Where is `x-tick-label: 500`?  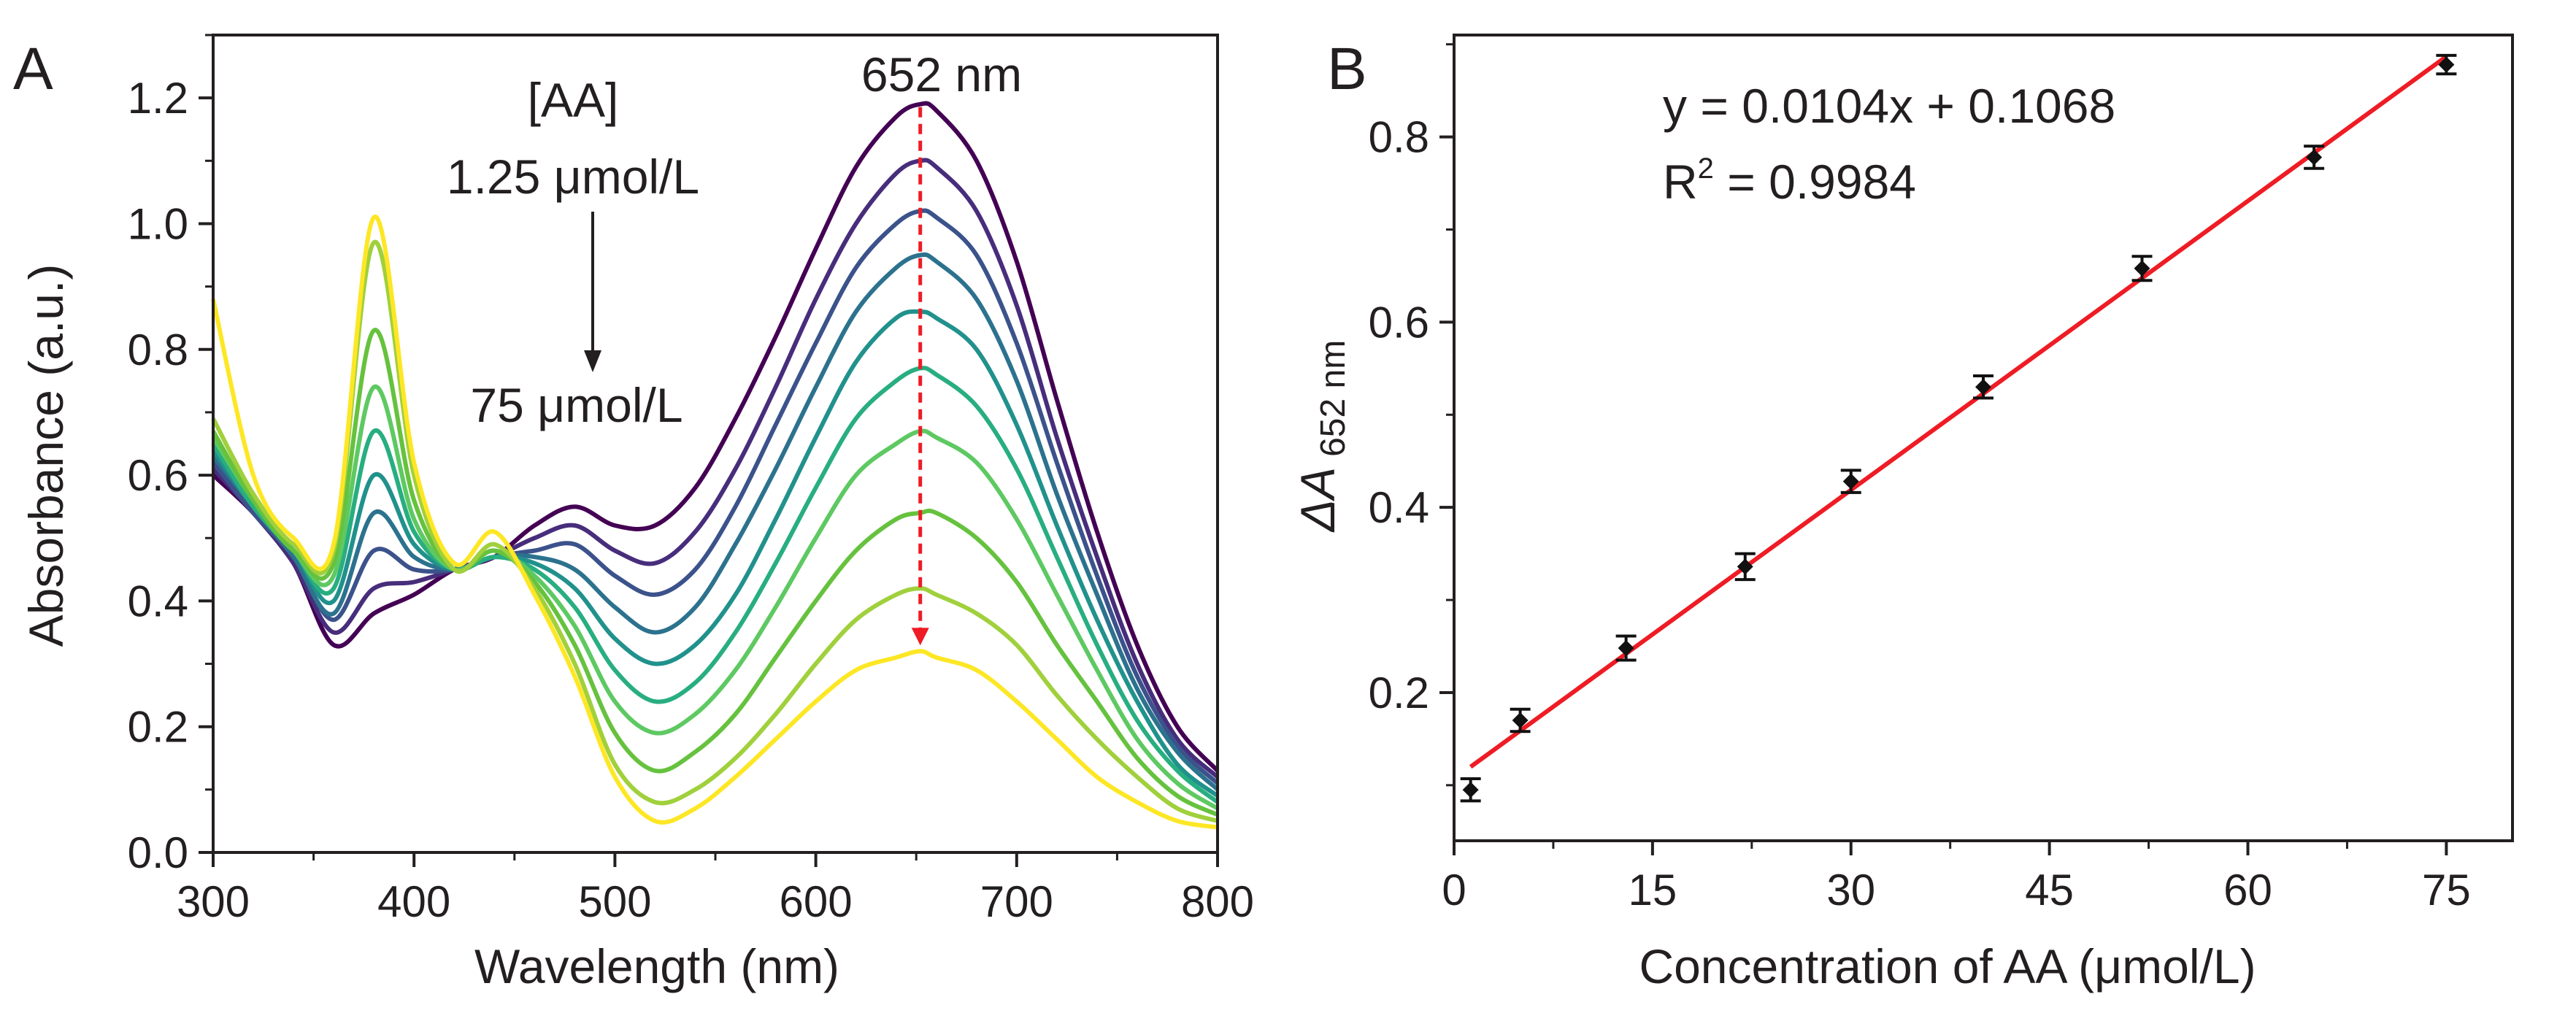
x-tick-label: 500 is located at coordinates (614, 901).